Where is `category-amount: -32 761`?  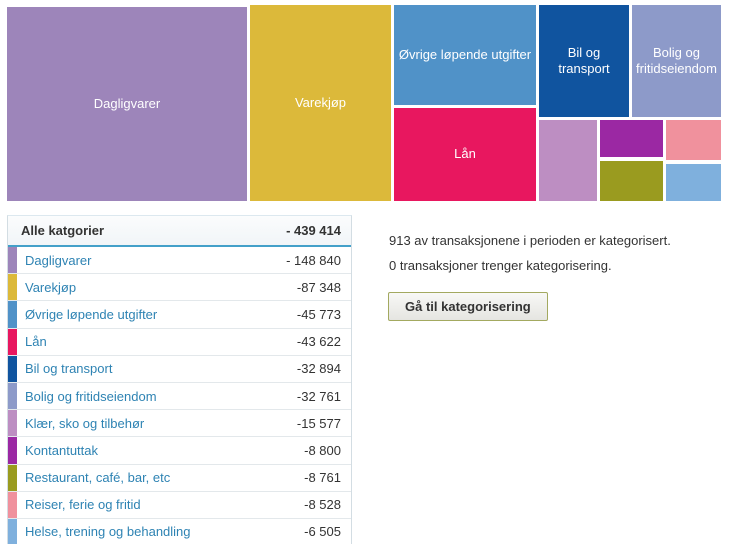 category-amount: -32 761 is located at coordinates (318, 396).